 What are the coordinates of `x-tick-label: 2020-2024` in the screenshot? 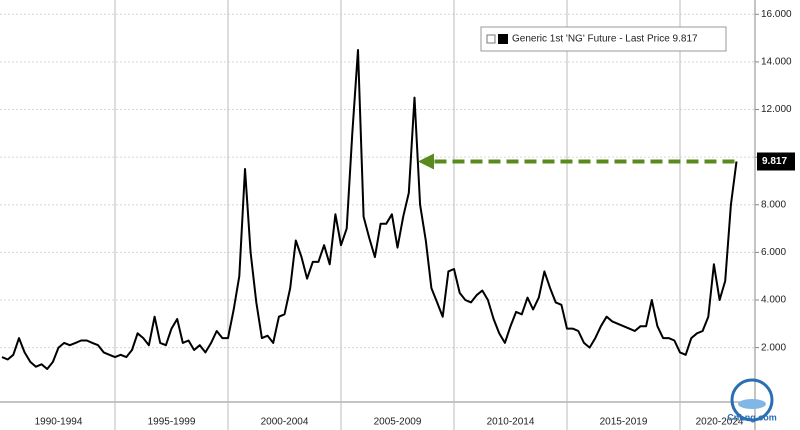 It's located at (720, 422).